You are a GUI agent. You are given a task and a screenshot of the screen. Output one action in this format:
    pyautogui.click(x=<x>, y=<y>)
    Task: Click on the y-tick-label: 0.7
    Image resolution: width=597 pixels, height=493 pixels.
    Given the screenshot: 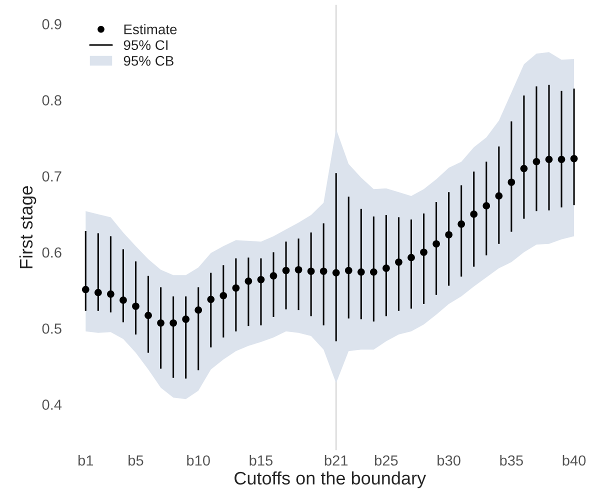 What is the action you would take?
    pyautogui.click(x=52, y=176)
    